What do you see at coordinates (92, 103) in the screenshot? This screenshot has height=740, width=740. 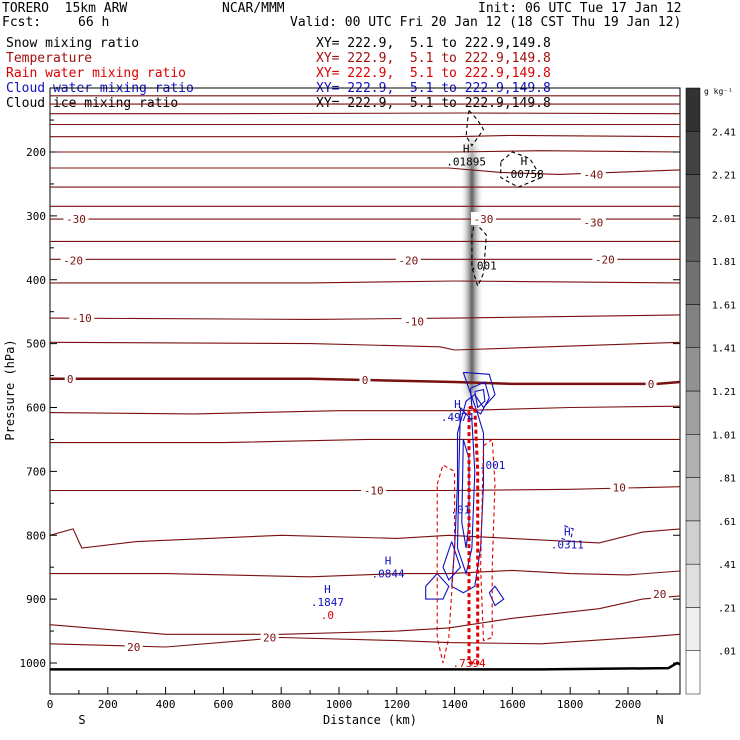 I see `field-cloudice-name: Cloud ice mixing ratio` at bounding box center [92, 103].